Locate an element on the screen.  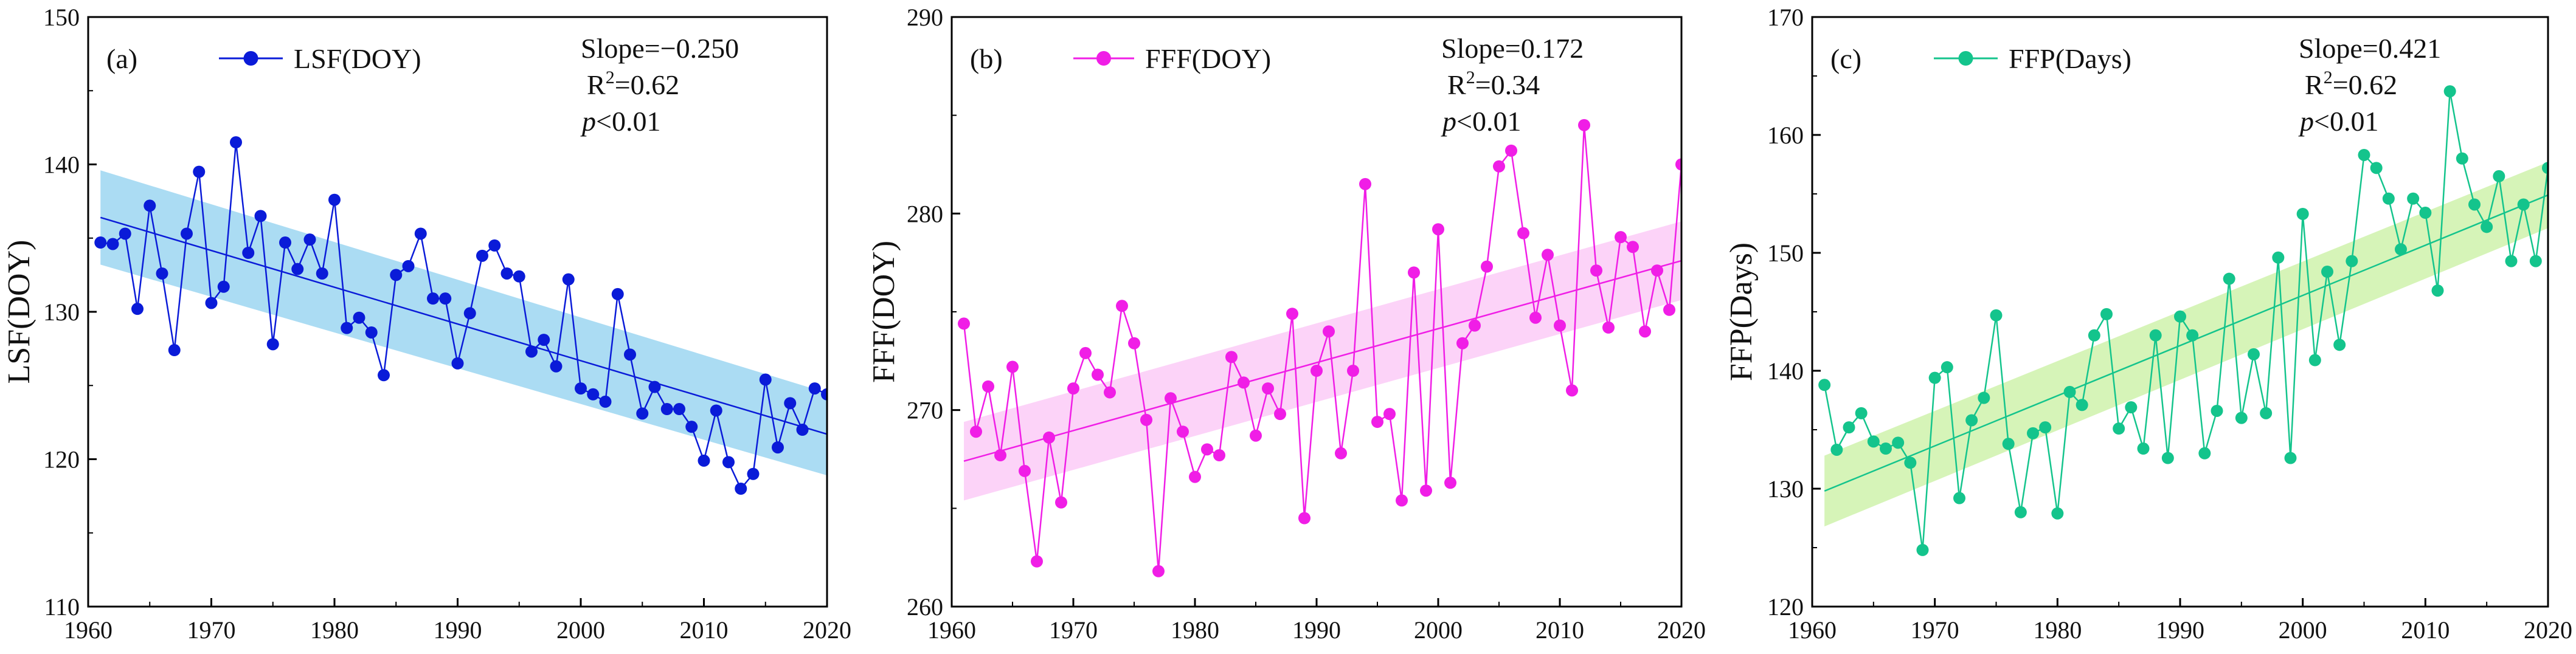
legend: FFF(DOY) is located at coordinates (1172, 59).